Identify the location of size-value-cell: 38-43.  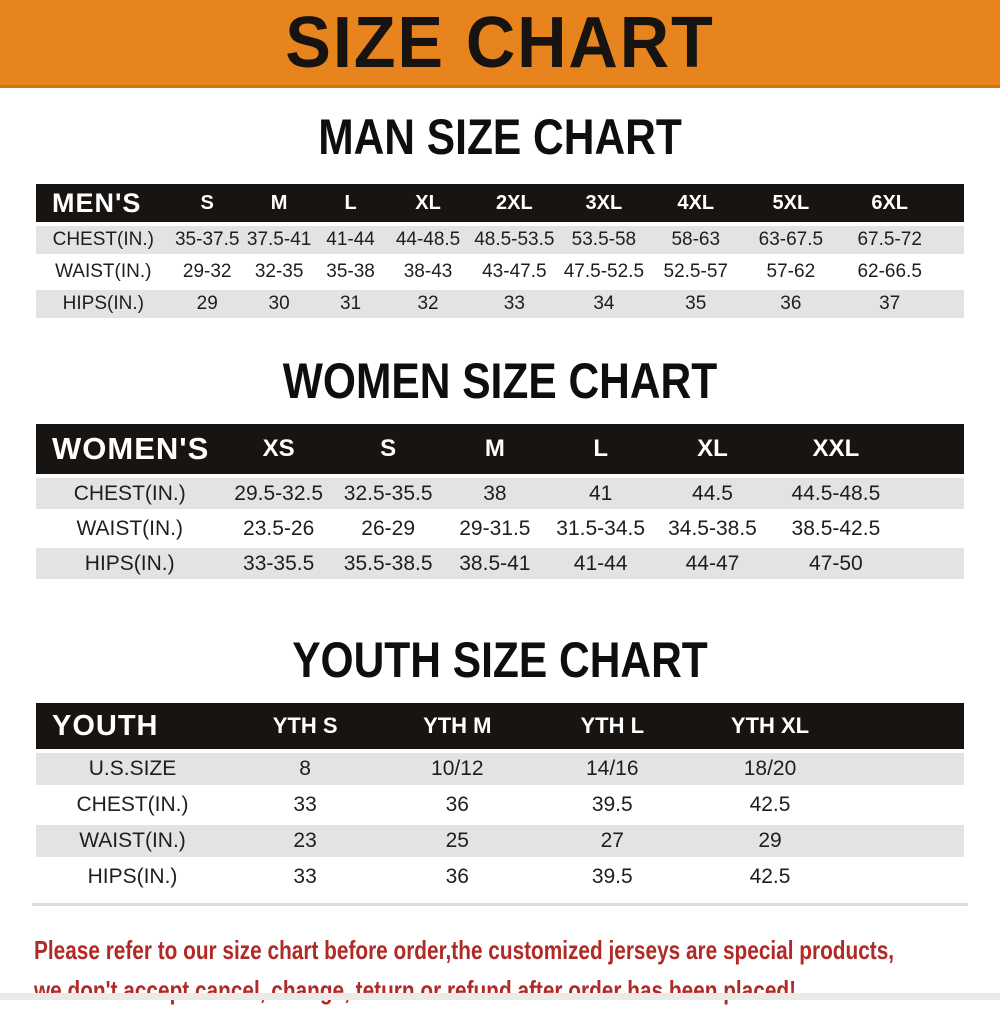
(428, 272).